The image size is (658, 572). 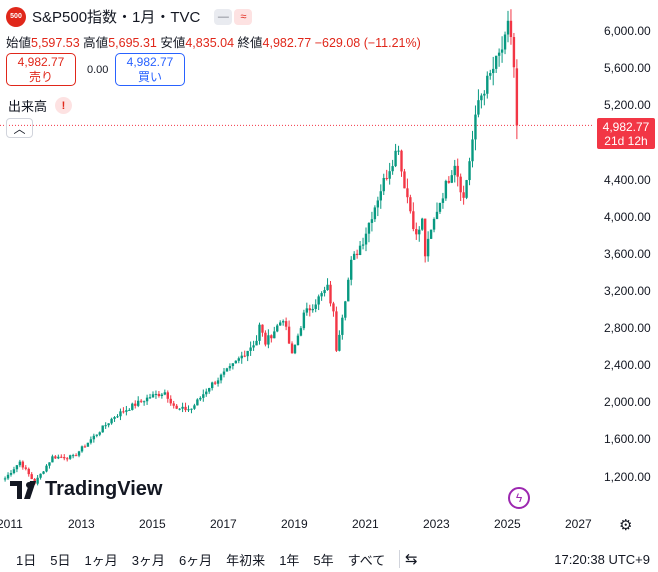 I want to click on goto-date-icon: ⇆, so click(x=411, y=559).